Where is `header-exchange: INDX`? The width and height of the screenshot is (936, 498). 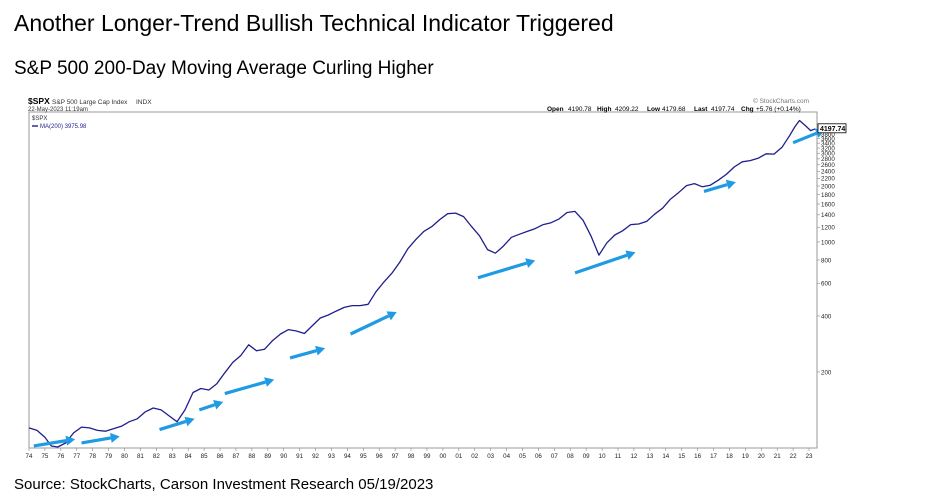 header-exchange: INDX is located at coordinates (144, 102).